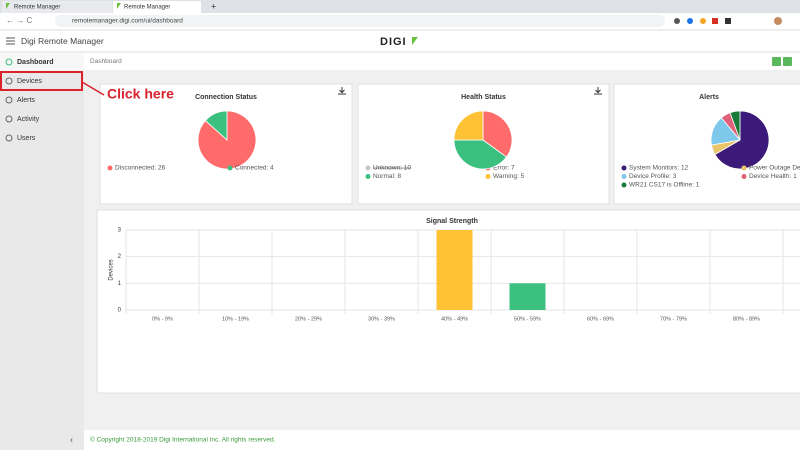  What do you see at coordinates (140, 94) in the screenshot?
I see `annotation: Click here` at bounding box center [140, 94].